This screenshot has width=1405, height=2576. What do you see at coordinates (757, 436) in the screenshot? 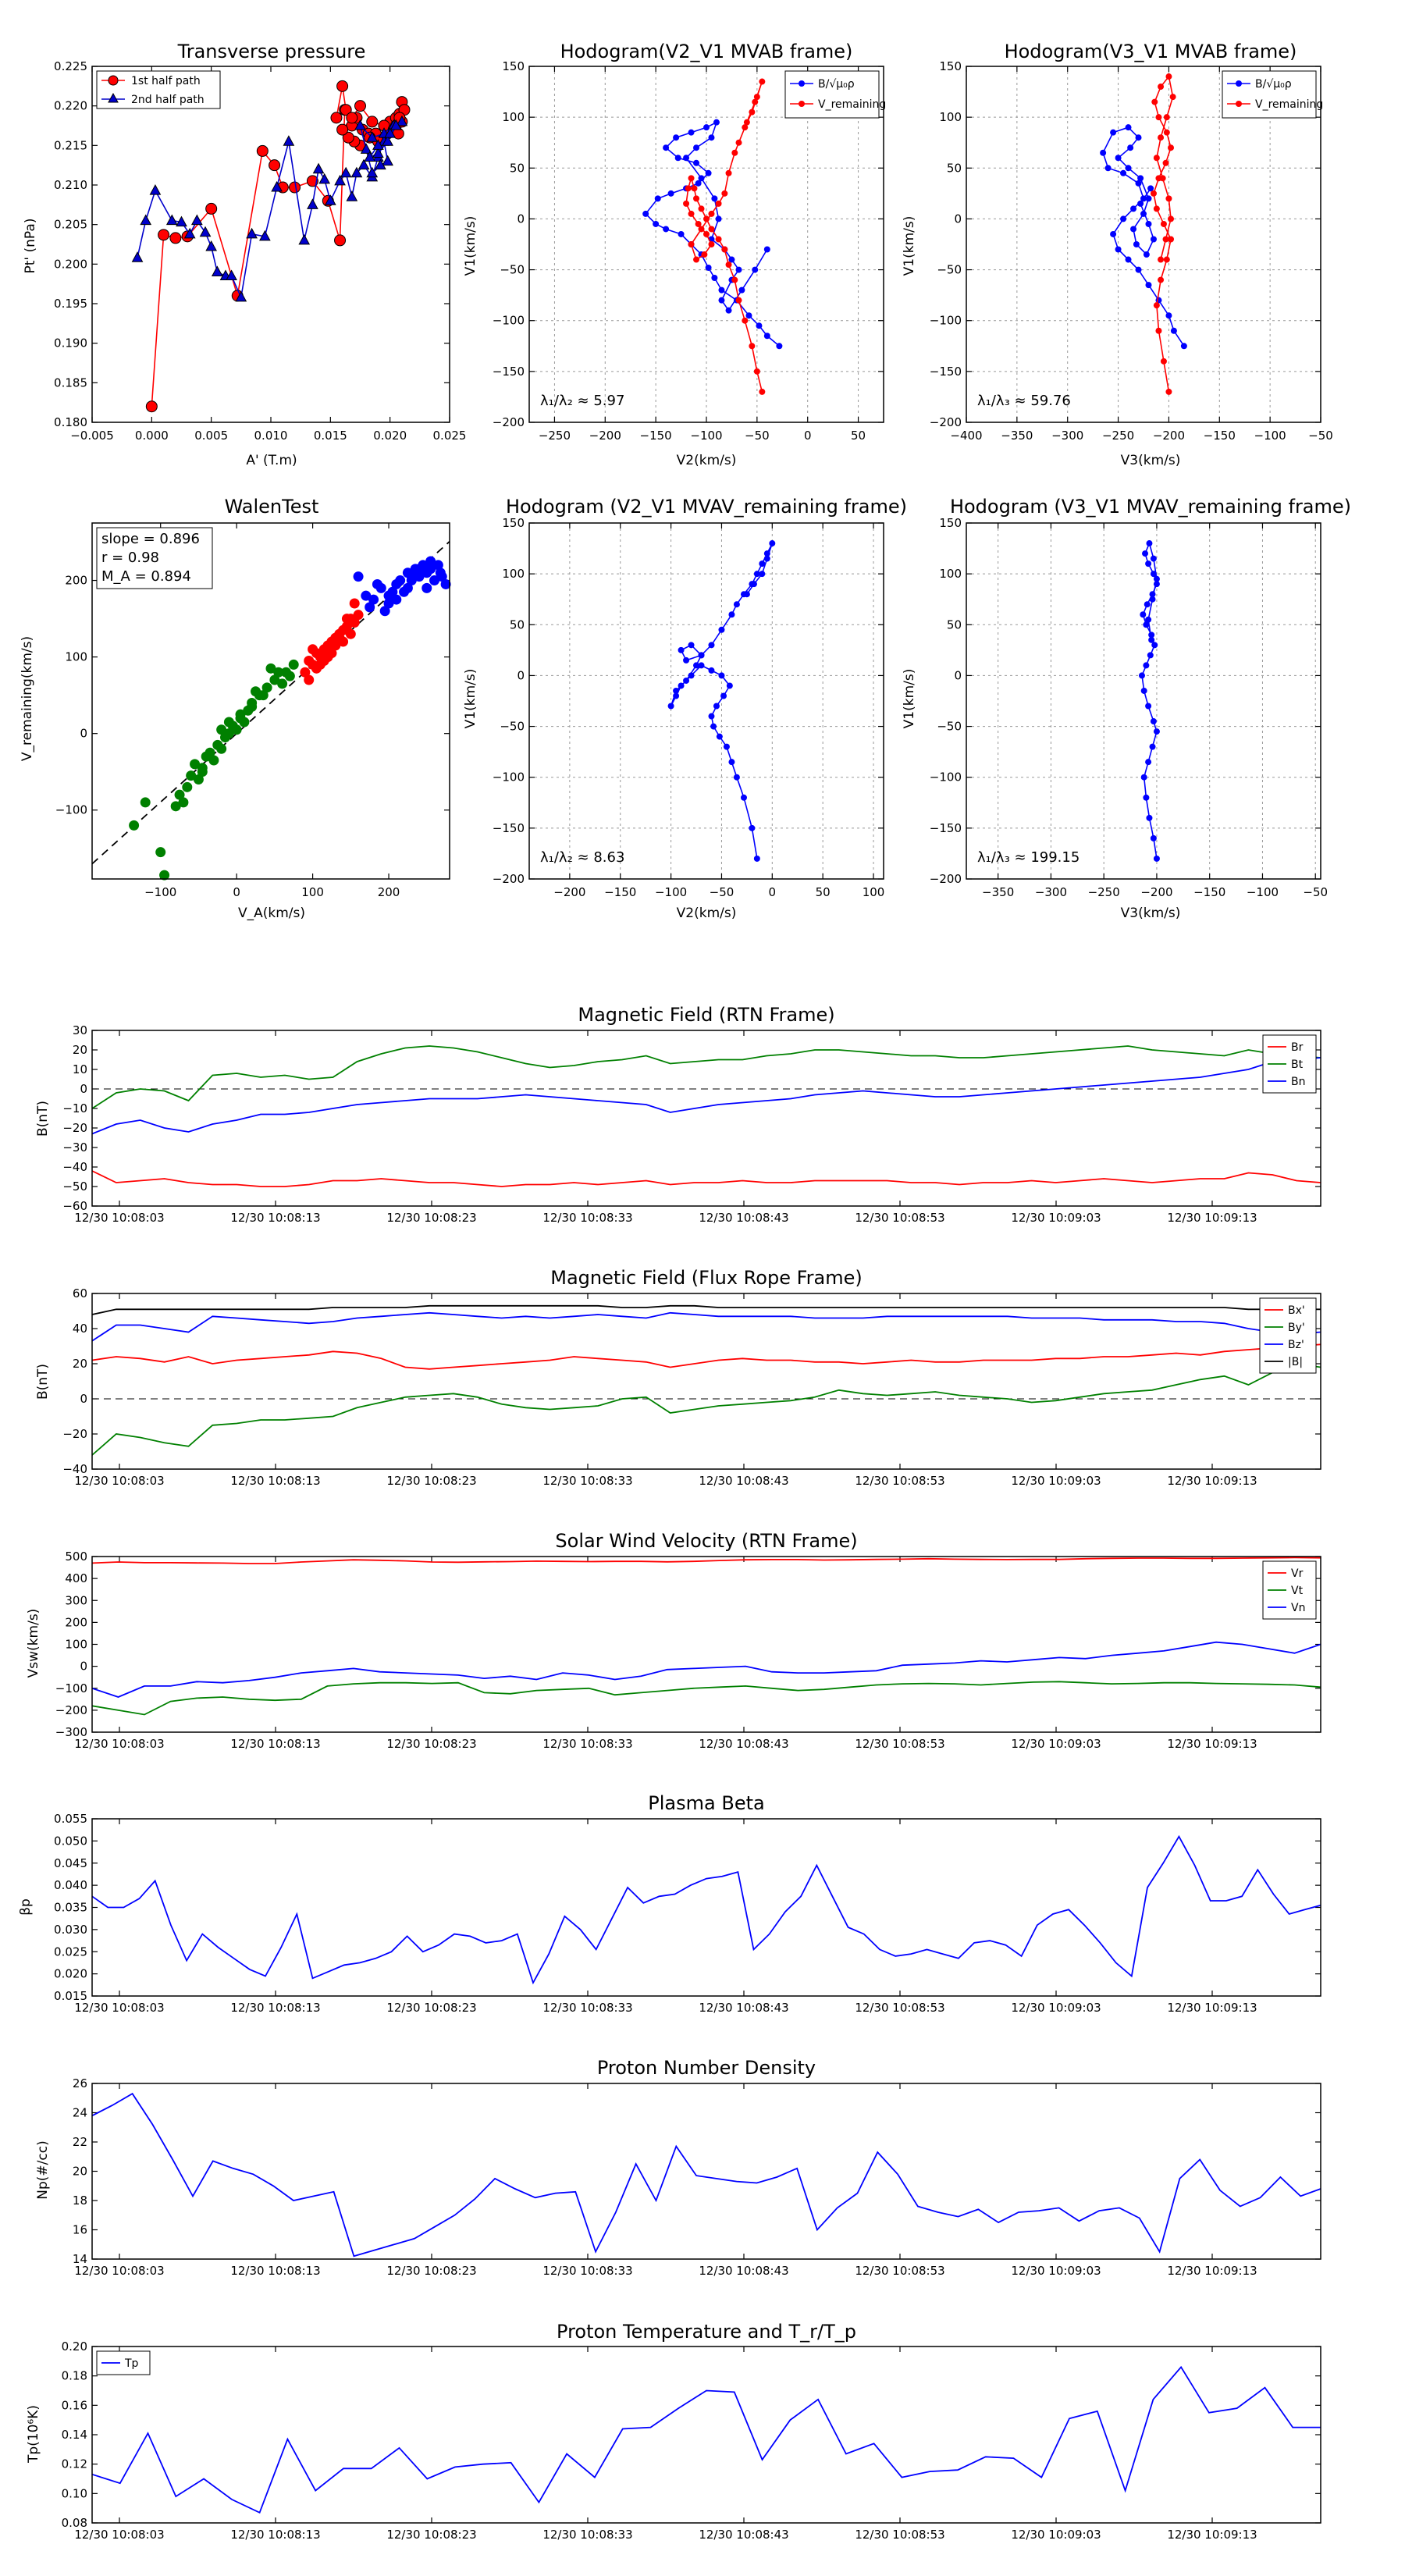
I see `x-tick-label: −50` at bounding box center [757, 436].